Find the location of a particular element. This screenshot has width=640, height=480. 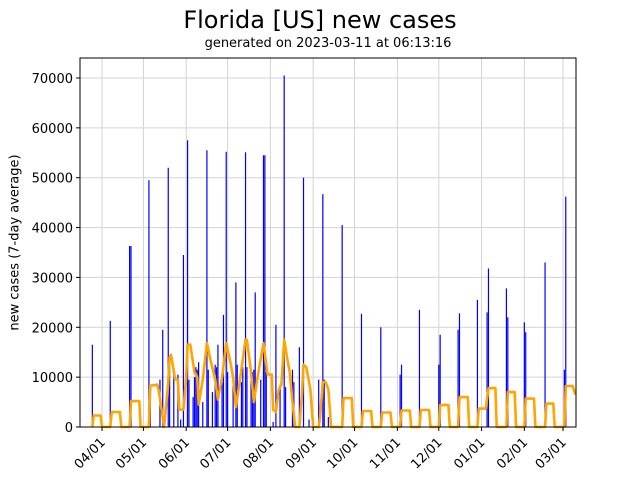

y-tick-label: 60000 is located at coordinates (52, 129).